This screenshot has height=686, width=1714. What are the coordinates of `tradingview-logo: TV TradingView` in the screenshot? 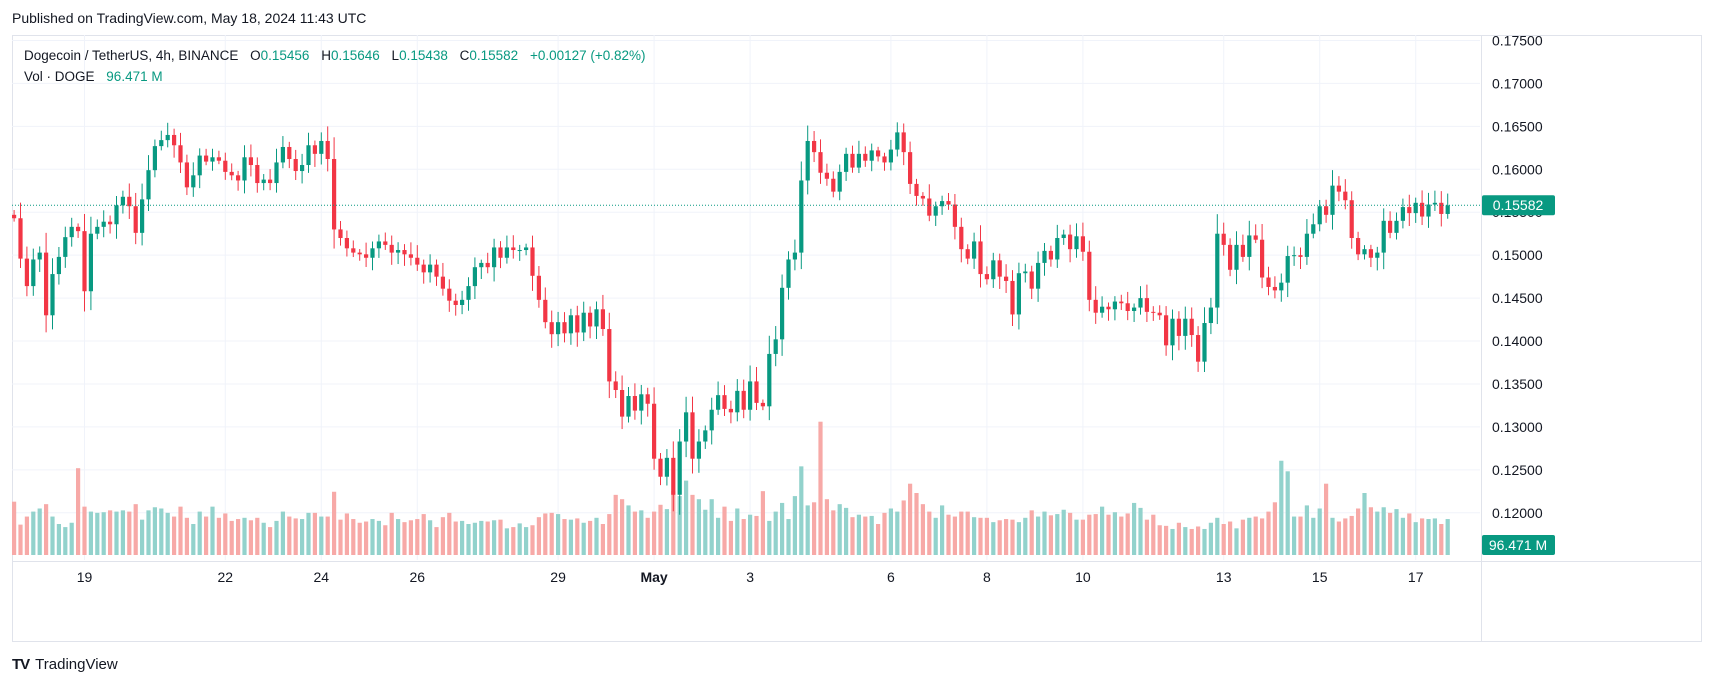 It's located at (65, 664).